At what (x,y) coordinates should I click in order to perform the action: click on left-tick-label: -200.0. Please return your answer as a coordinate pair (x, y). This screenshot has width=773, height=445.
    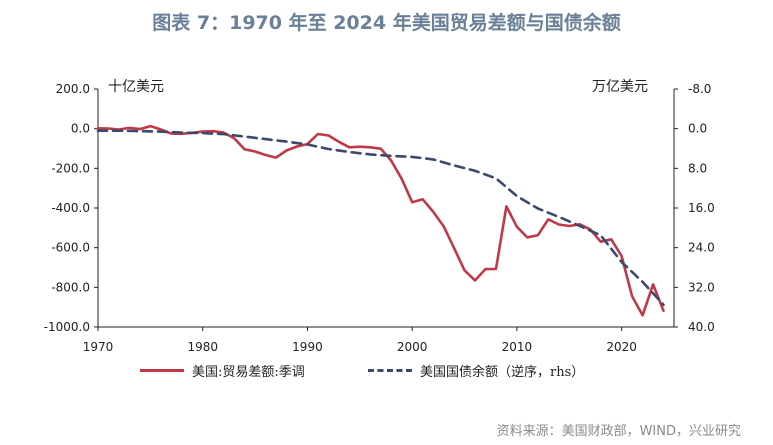
    Looking at the image, I should click on (70, 168).